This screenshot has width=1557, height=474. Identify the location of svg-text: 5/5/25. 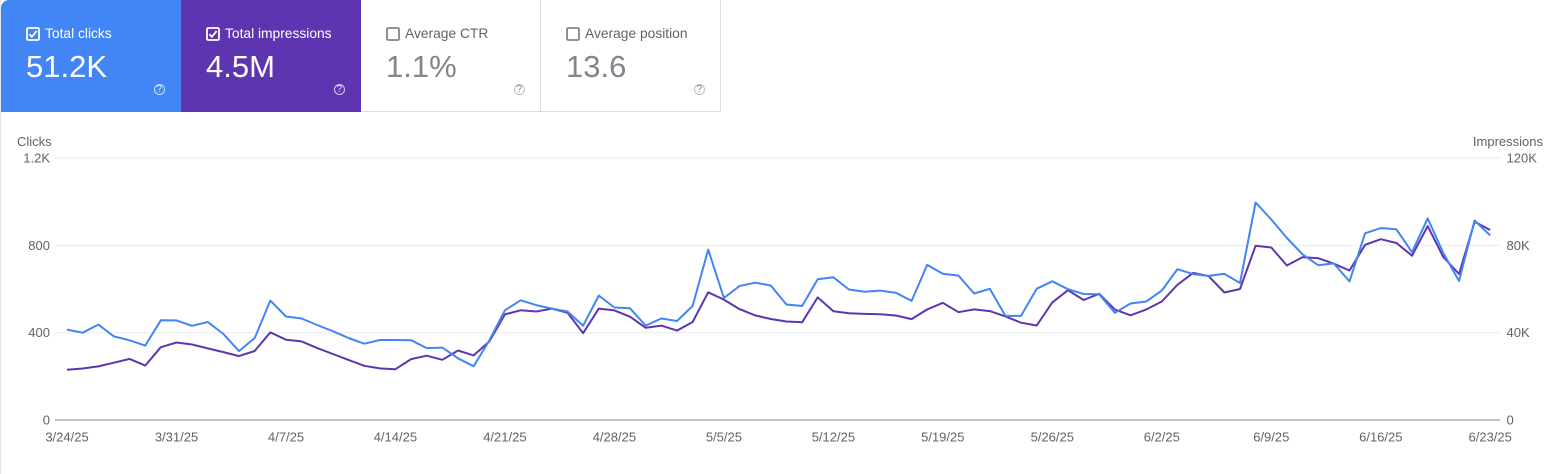
(724, 437).